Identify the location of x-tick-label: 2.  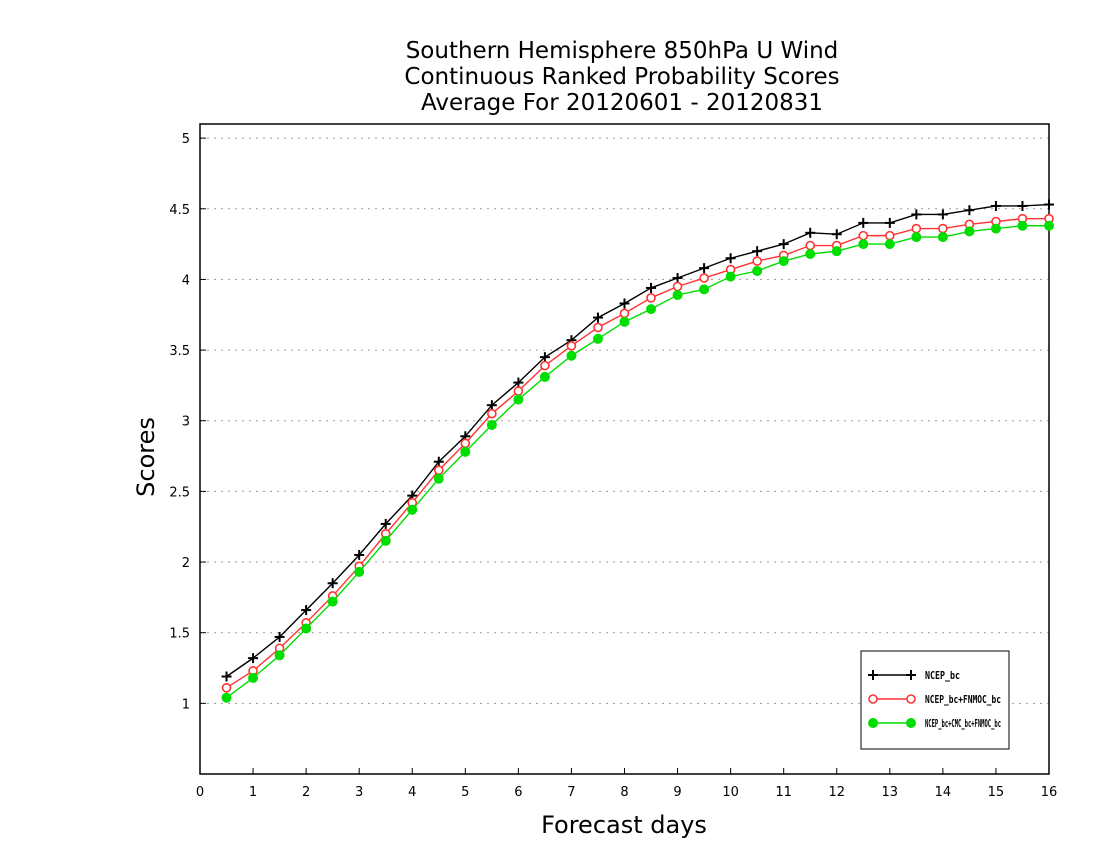
(306, 792).